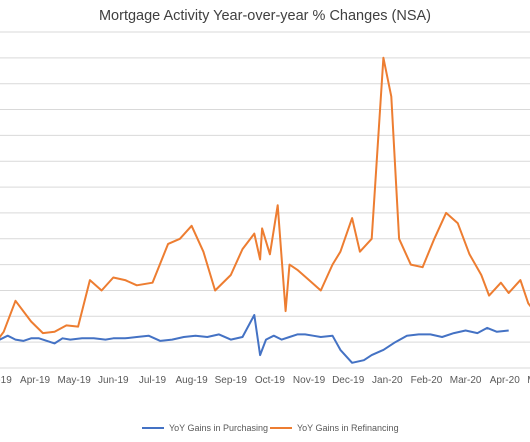 Image resolution: width=530 pixels, height=442 pixels. What do you see at coordinates (281, 428) in the screenshot?
I see `legend-swatch-refinancing` at bounding box center [281, 428].